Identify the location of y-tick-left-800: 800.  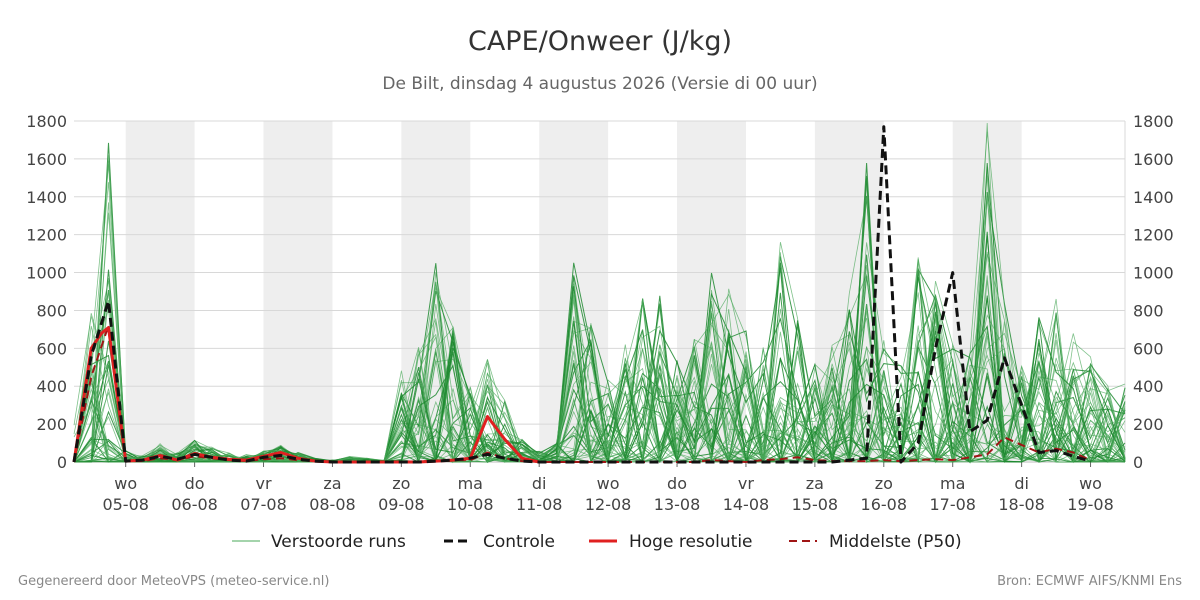
(51, 310).